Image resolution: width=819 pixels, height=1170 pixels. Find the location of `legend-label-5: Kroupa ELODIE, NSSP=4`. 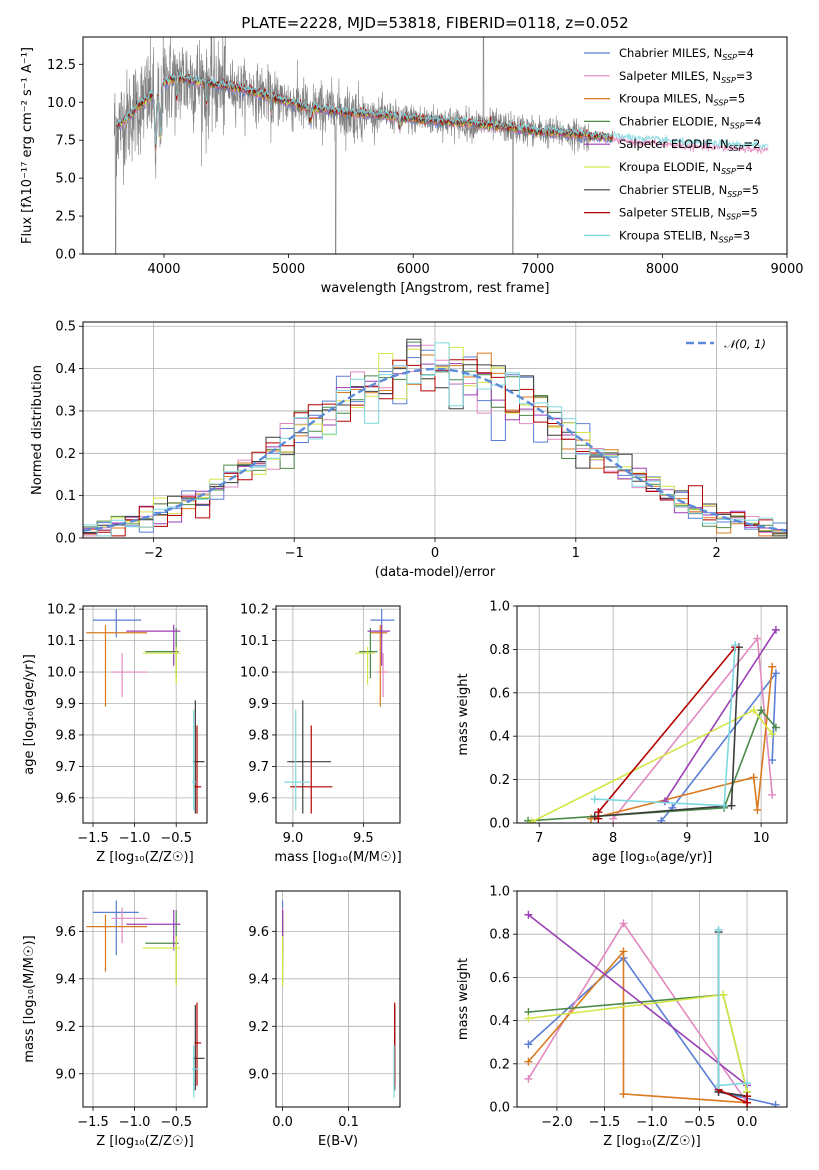

legend-label-5: Kroupa ELODIE, NSSP=4 is located at coordinates (686, 168).